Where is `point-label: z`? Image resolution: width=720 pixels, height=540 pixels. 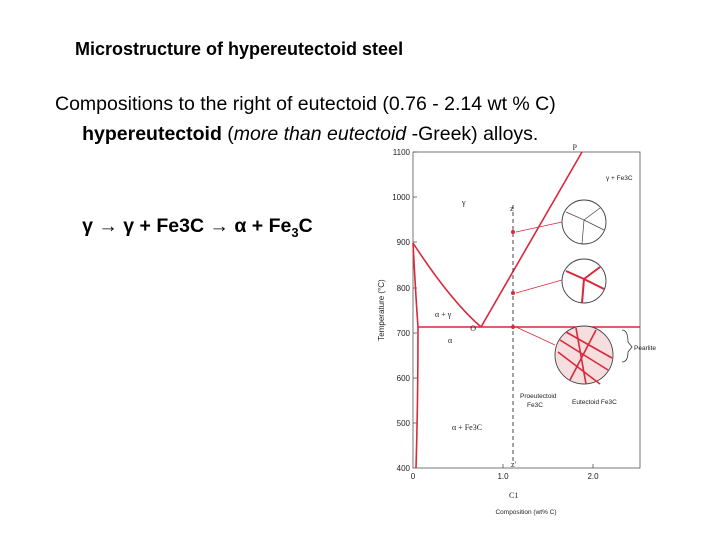 point-label: z is located at coordinates (512, 208).